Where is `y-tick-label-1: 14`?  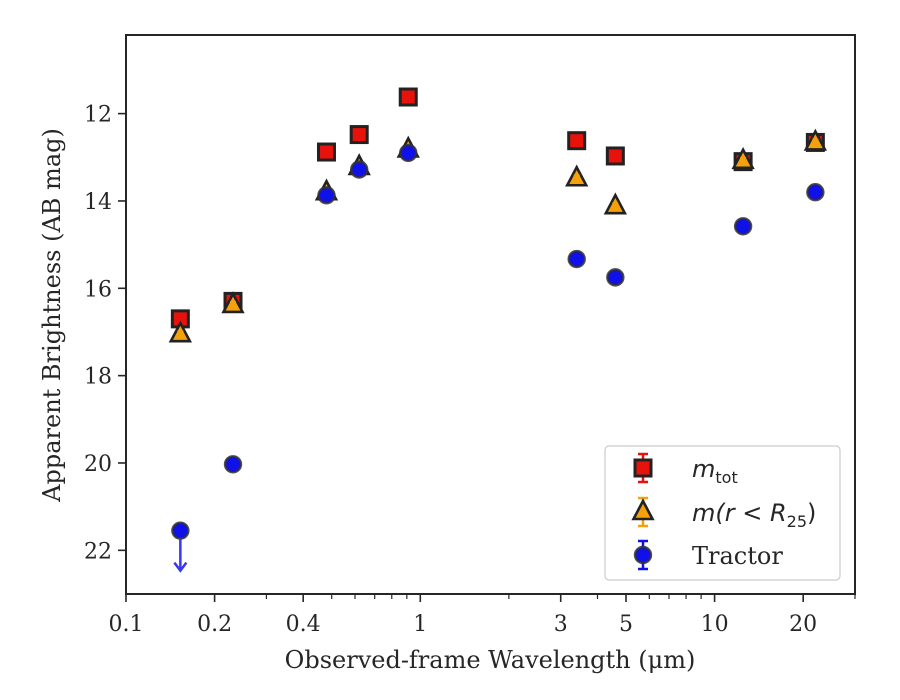
y-tick-label-1: 14 is located at coordinates (98, 202).